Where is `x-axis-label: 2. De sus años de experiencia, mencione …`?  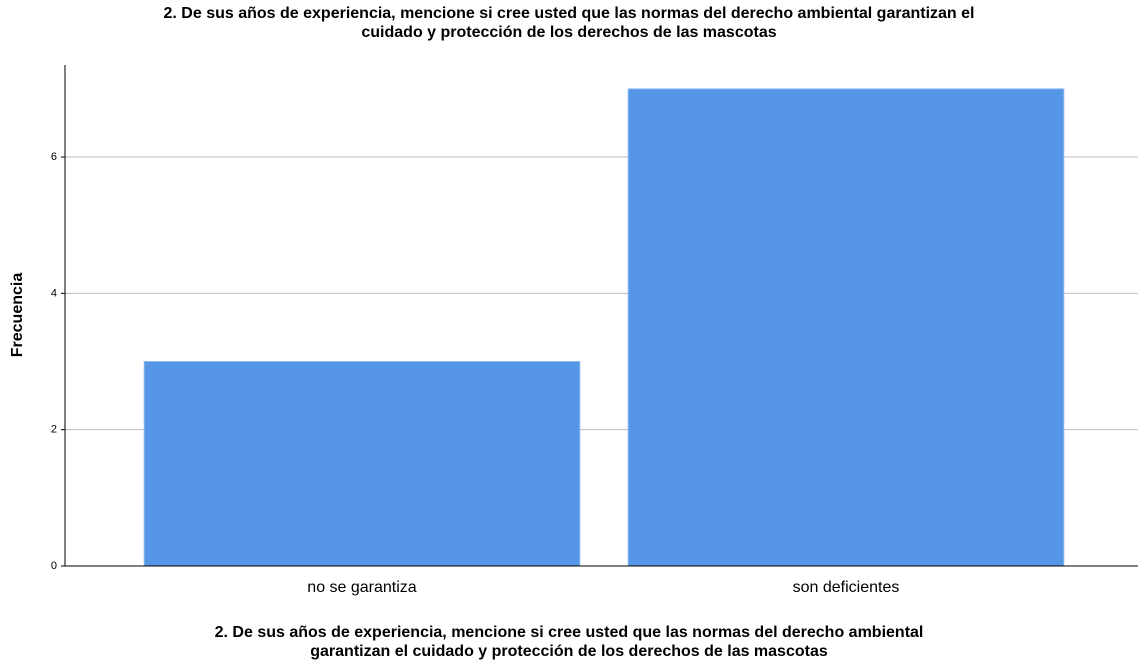 x-axis-label: 2. De sus años de experiencia, mencione … is located at coordinates (569, 632).